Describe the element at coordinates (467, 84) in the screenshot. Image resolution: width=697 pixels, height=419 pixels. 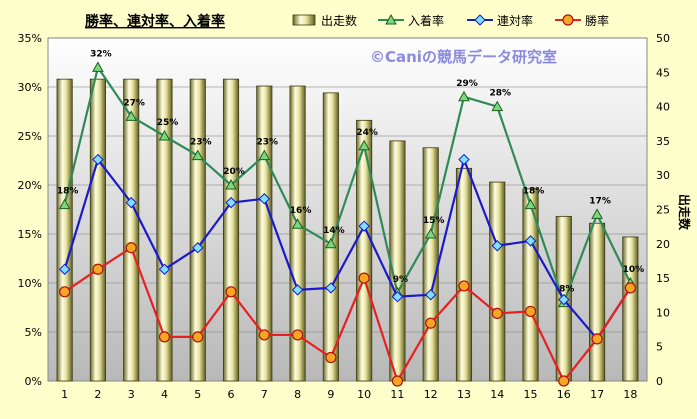
I see `data-label: 29%` at that location.